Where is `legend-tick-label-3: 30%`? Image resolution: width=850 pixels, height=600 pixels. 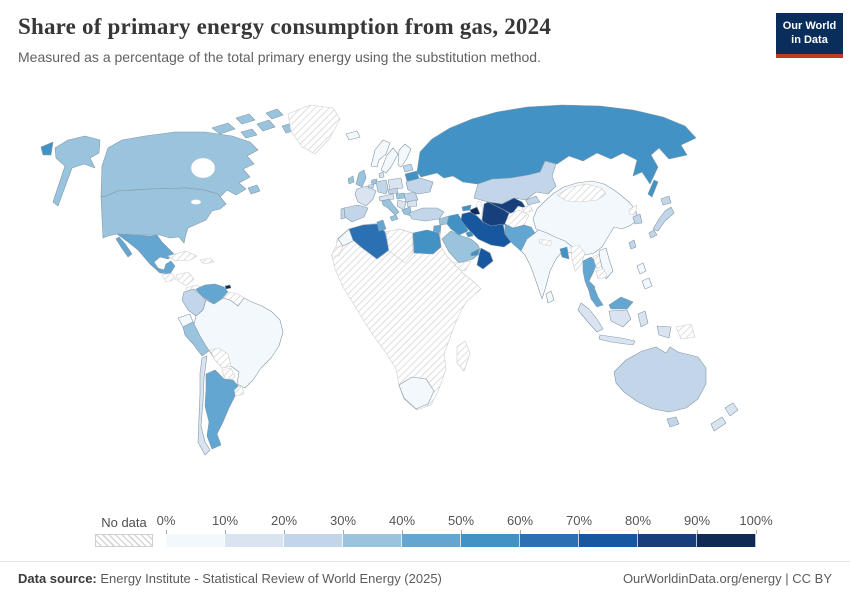
legend-tick-label-3: 30% is located at coordinates (343, 520).